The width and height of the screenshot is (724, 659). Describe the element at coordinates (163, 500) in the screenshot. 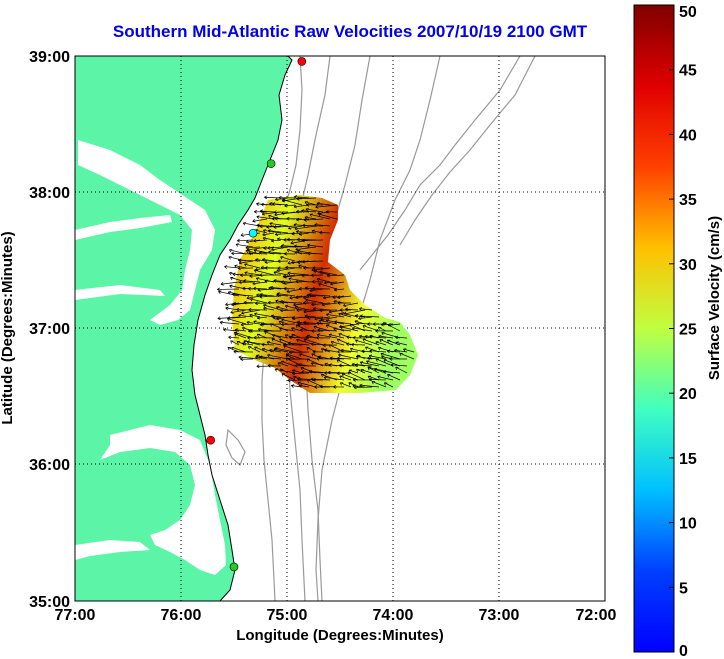

I see `pamlico-sound` at that location.